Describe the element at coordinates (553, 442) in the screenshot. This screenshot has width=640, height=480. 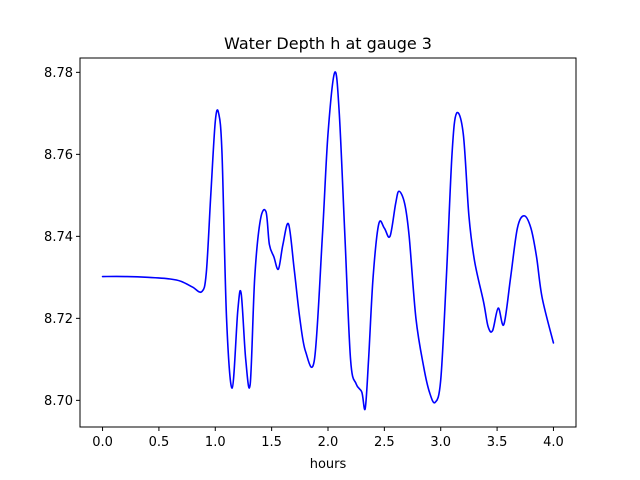
I see `x-tick-label: 4.0` at that location.